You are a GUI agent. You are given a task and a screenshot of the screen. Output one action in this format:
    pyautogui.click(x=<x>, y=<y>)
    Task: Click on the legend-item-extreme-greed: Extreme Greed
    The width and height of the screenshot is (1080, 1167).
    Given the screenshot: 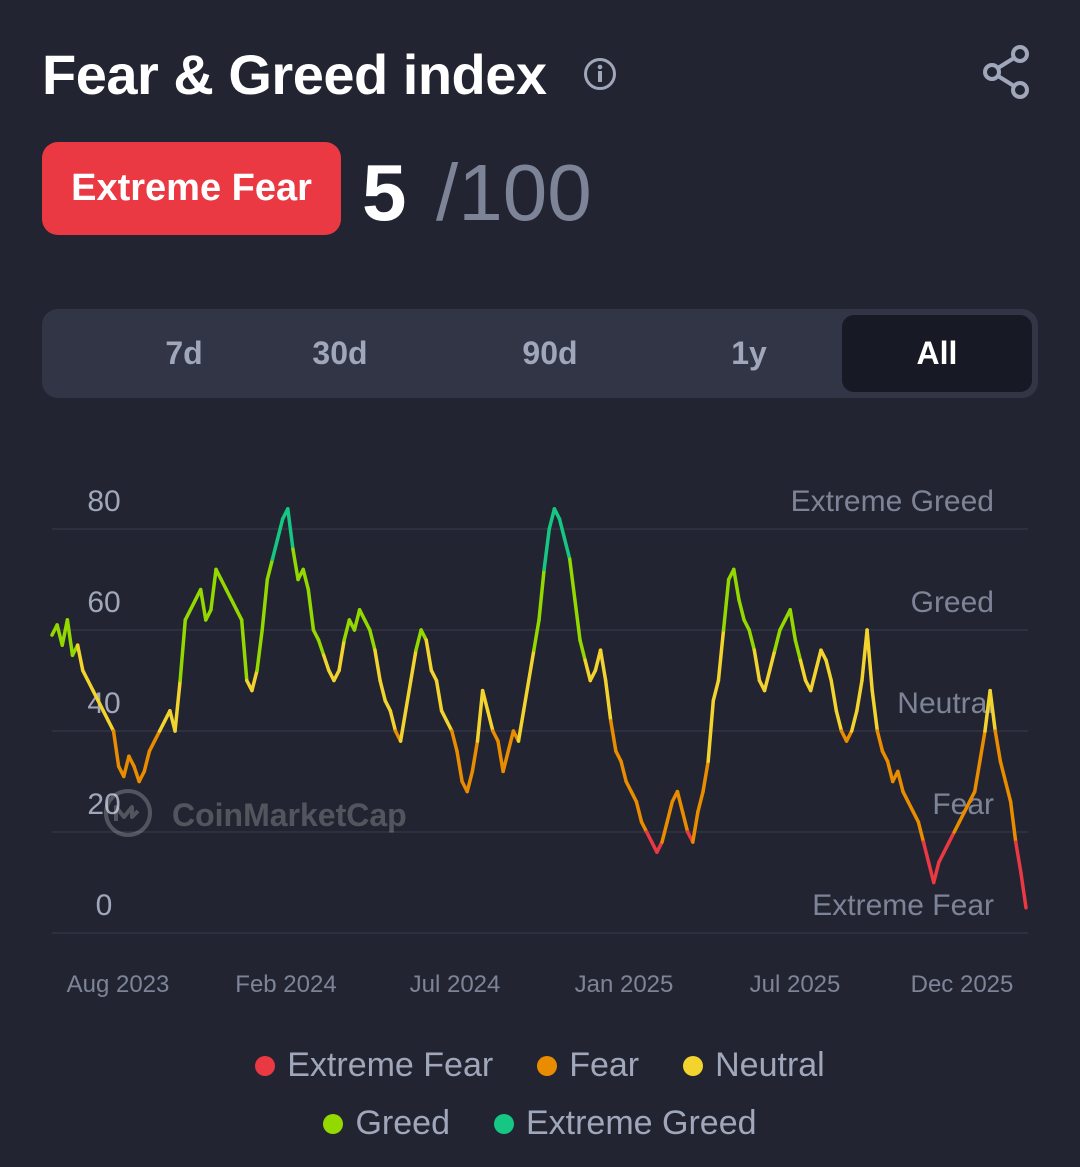 What is the action you would take?
    pyautogui.click(x=625, y=1123)
    